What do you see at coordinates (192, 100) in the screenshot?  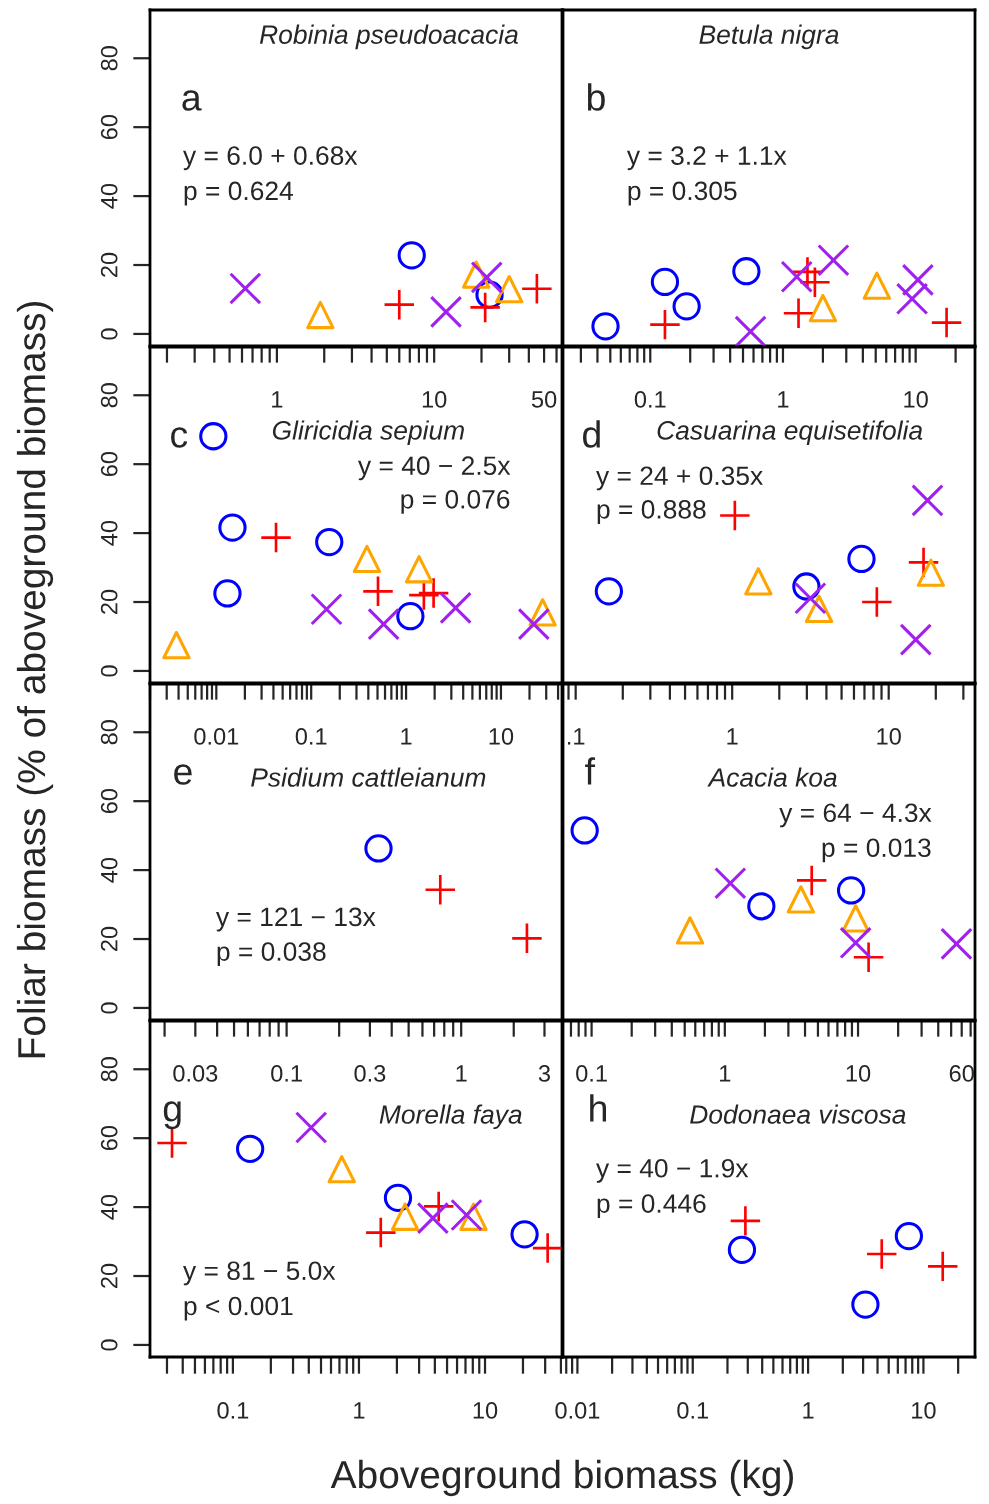 I see `annotation: a` at bounding box center [192, 100].